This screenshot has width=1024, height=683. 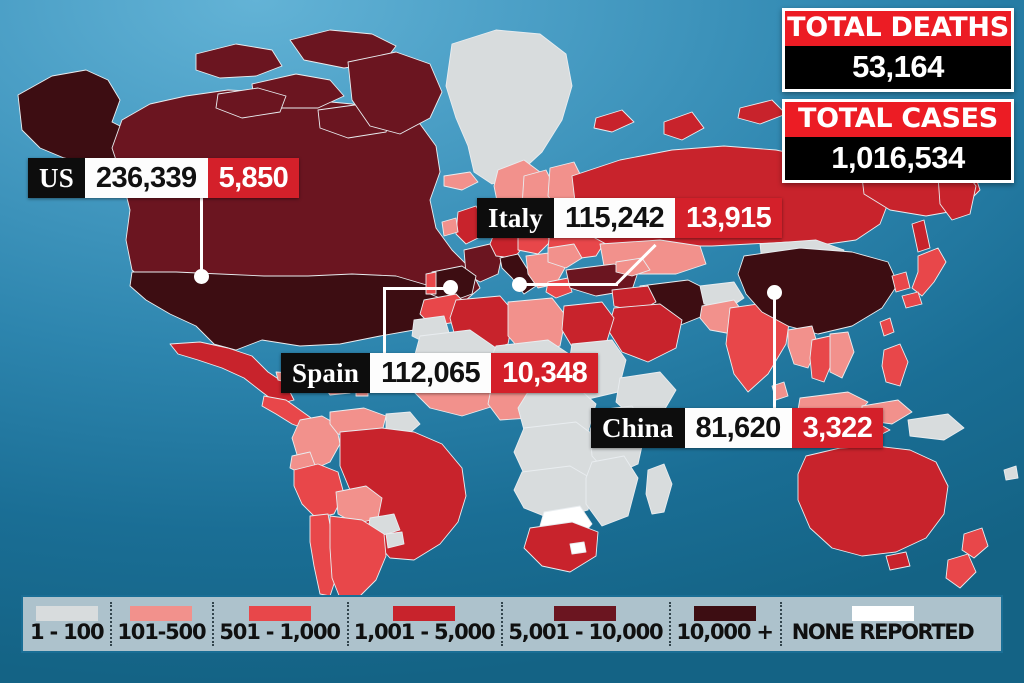 What do you see at coordinates (417, 288) in the screenshot?
I see `leader-line-spain-horizontal` at bounding box center [417, 288].